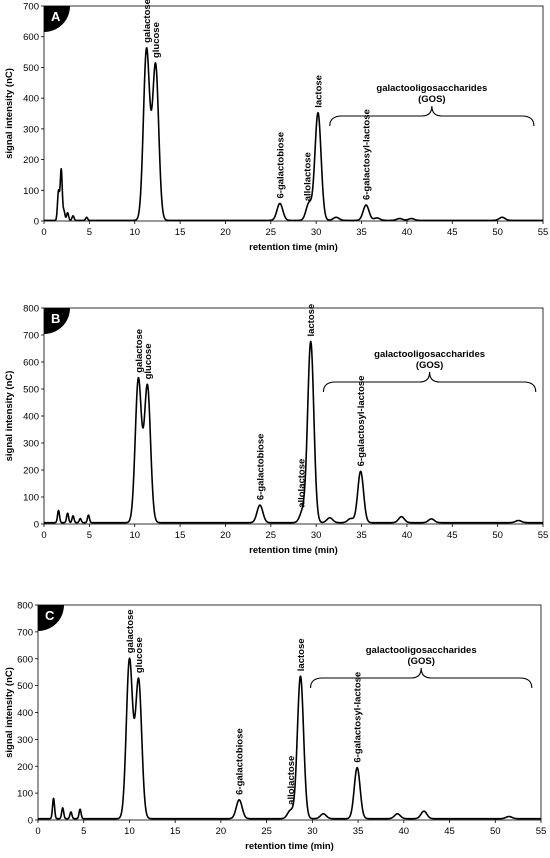 This screenshot has width=550, height=858. Describe the element at coordinates (358, 717) in the screenshot. I see `peak-label: 6-galactosyl-lactose` at that location.